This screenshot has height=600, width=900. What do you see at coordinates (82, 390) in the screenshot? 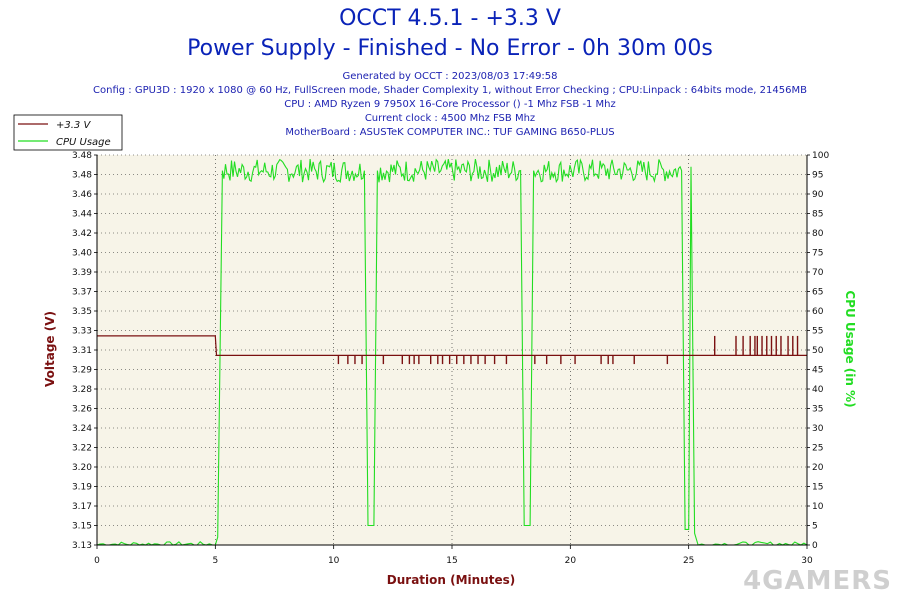
I see `y-left-tick-label: 3.28` at bounding box center [82, 390].